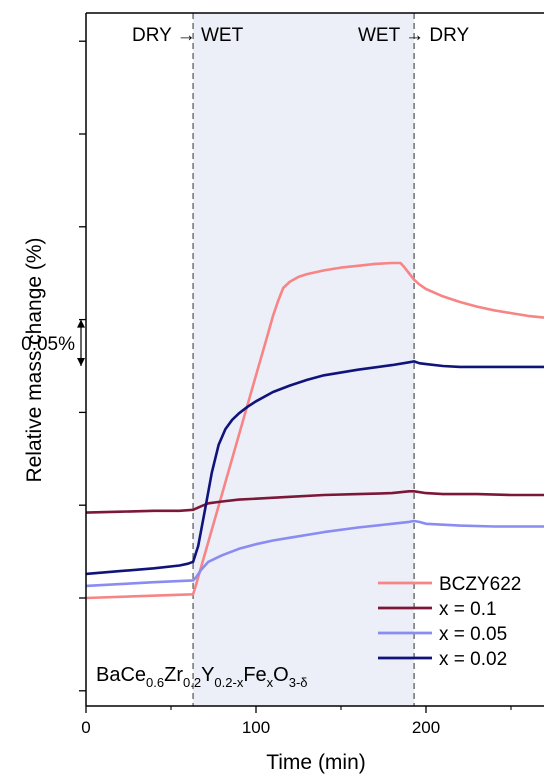  Describe the element at coordinates (85, 727) in the screenshot. I see `x-tick-label: 0` at that location.